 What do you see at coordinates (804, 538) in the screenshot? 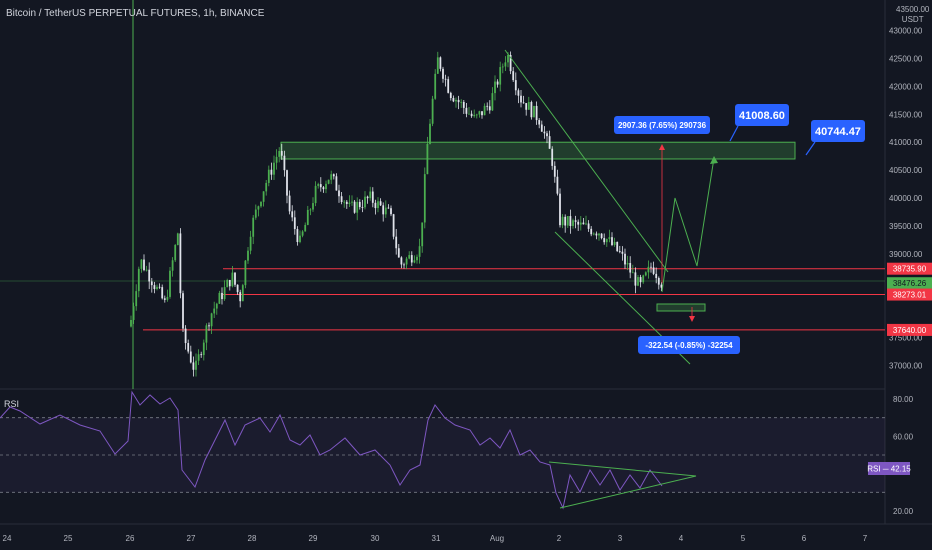
I see `time-tick: 6` at bounding box center [804, 538].